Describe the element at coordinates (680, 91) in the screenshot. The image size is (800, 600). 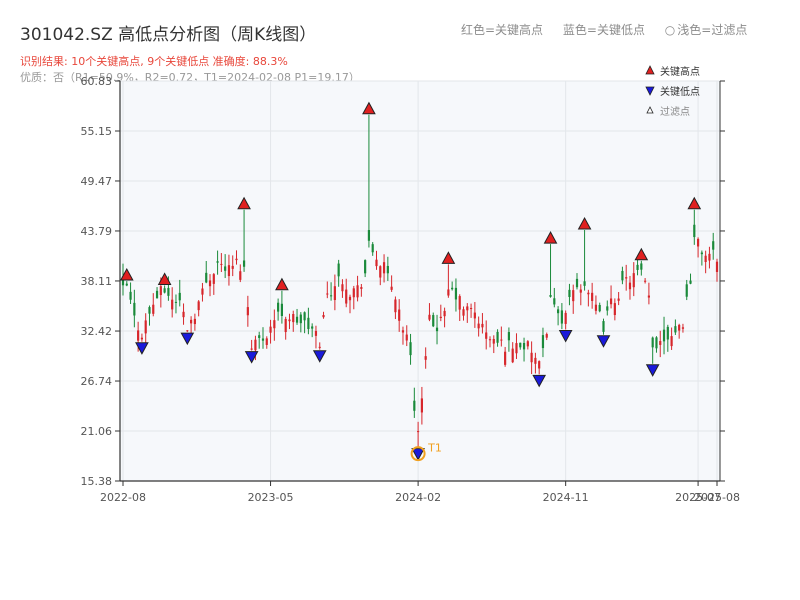
I see `legend-label: 关键低点` at that location.